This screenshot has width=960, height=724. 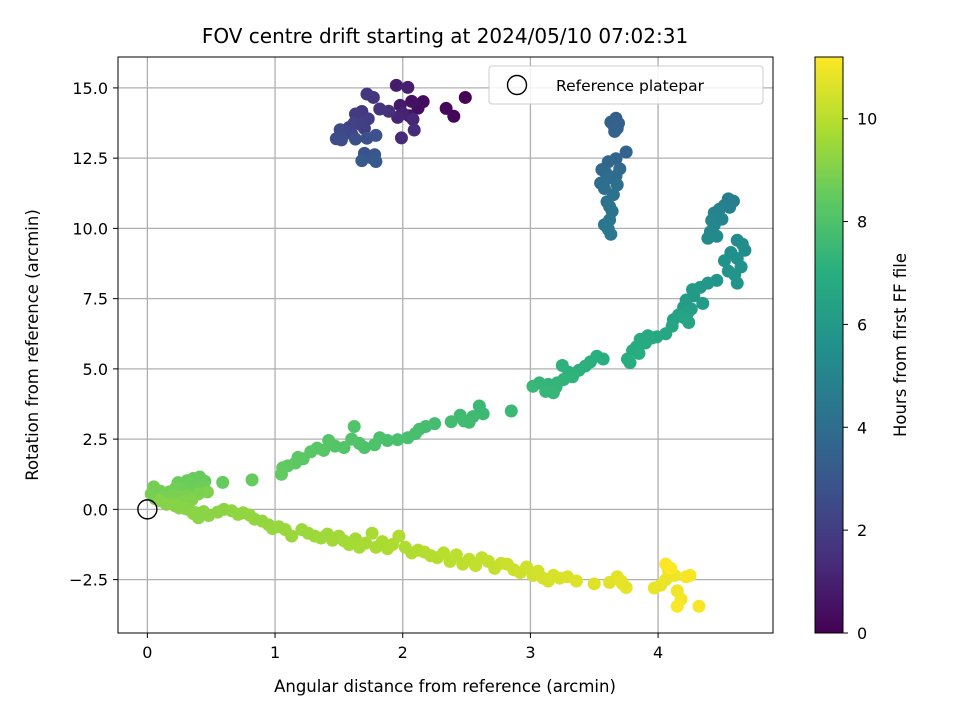 I want to click on colorbar-tick-label: 0, so click(x=862, y=633).